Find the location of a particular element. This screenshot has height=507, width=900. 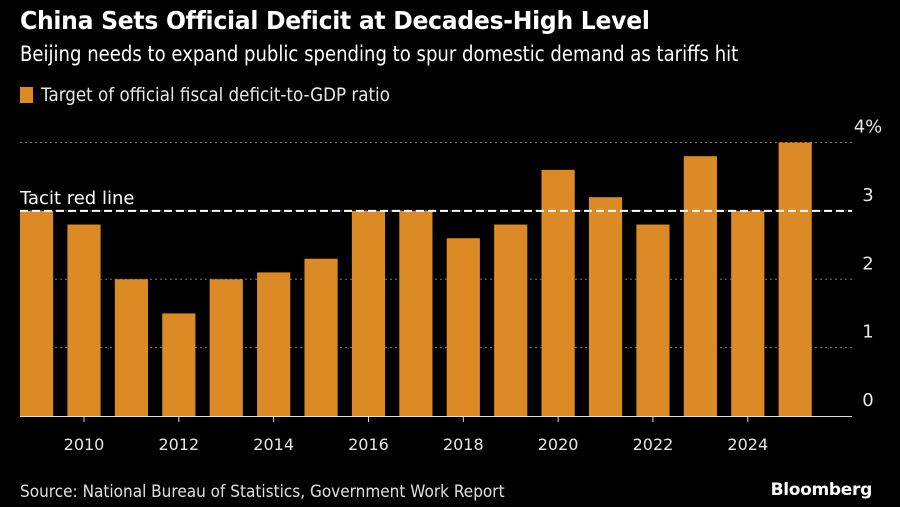

x-tick-label: 2014 is located at coordinates (273, 444).